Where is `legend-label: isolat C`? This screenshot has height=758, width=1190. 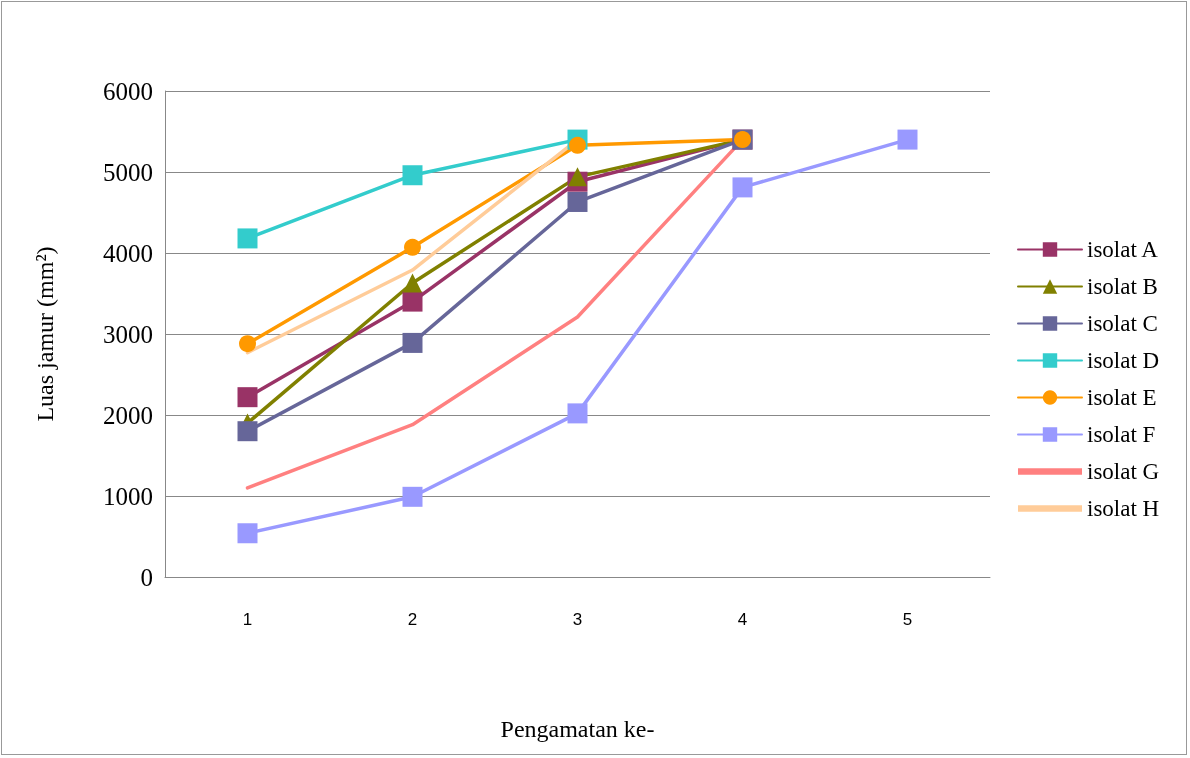
legend-label: isolat C is located at coordinates (1122, 323).